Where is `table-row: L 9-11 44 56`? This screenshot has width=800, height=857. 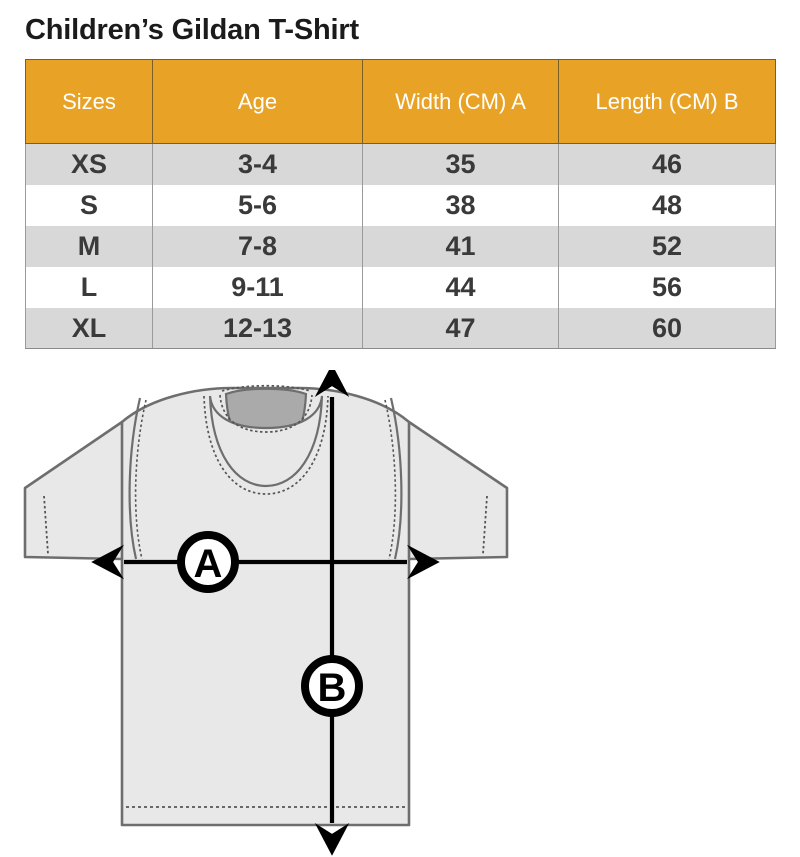
table-row: L 9-11 44 56 is located at coordinates (400, 287).